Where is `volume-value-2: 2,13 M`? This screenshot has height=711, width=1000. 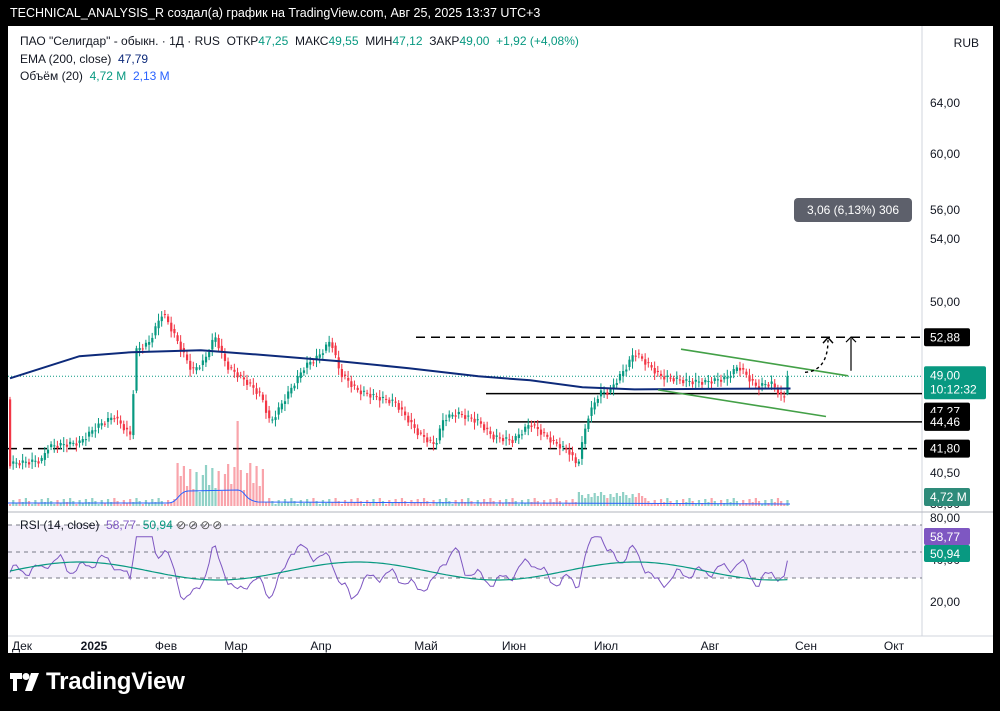
volume-value-2: 2,13 M is located at coordinates (151, 76).